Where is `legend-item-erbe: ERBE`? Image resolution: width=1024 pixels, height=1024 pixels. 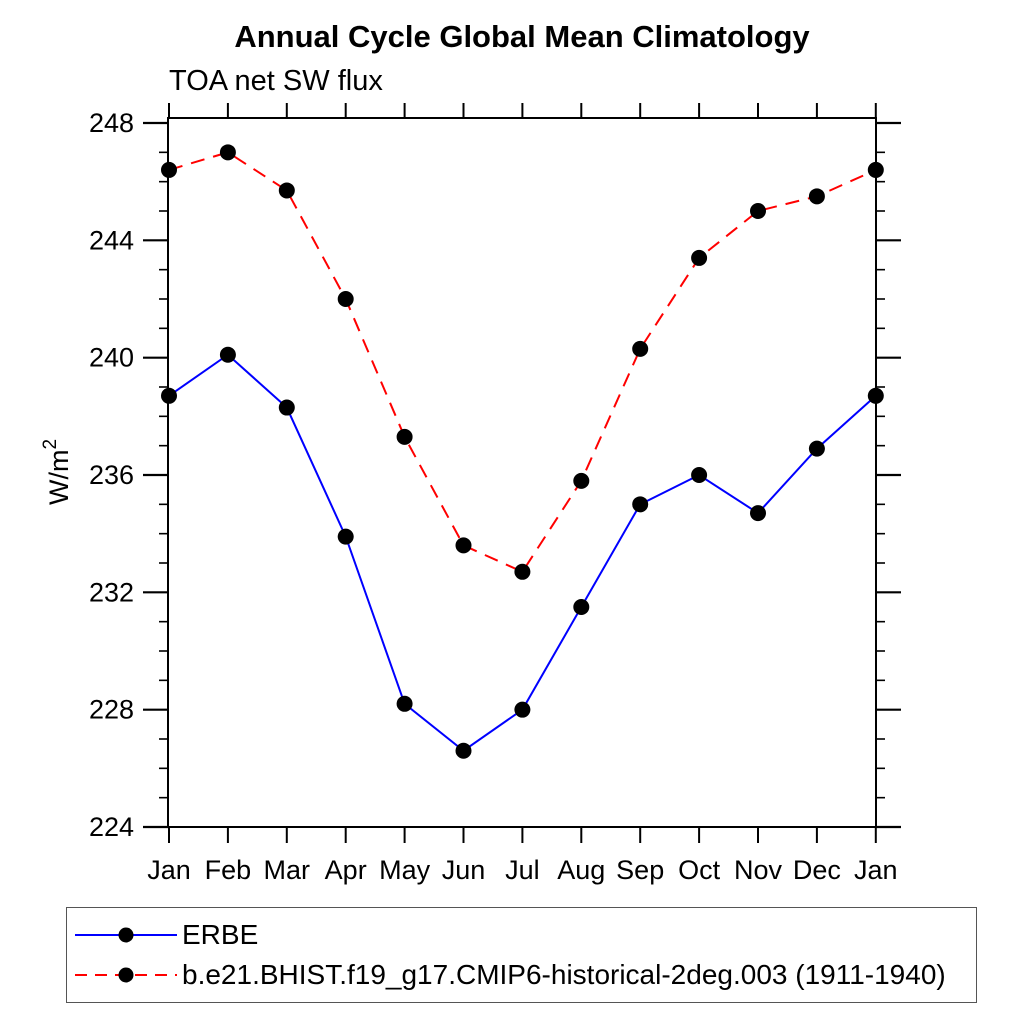
legend-item-erbe: ERBE is located at coordinates (524, 935).